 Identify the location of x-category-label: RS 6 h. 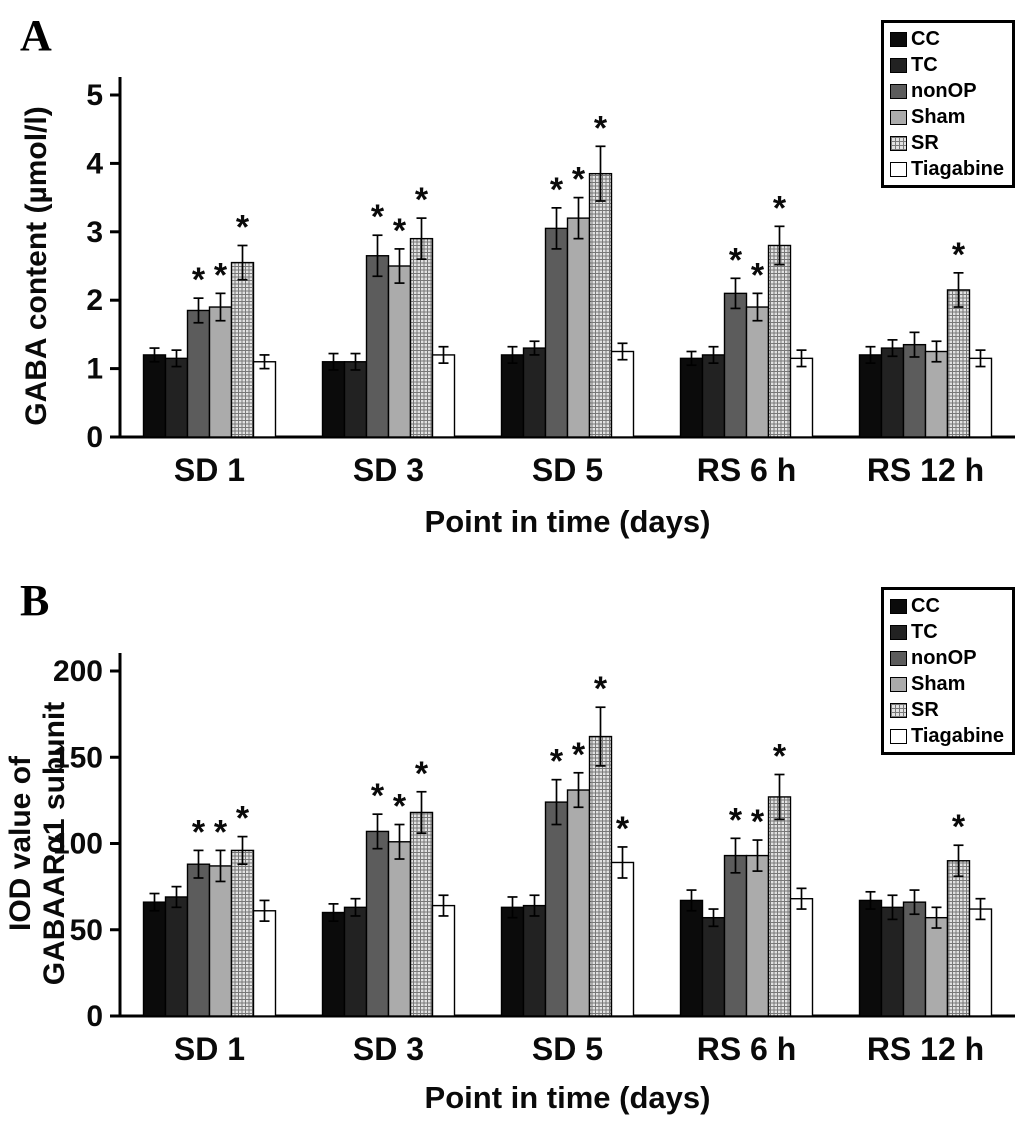
(747, 1049).